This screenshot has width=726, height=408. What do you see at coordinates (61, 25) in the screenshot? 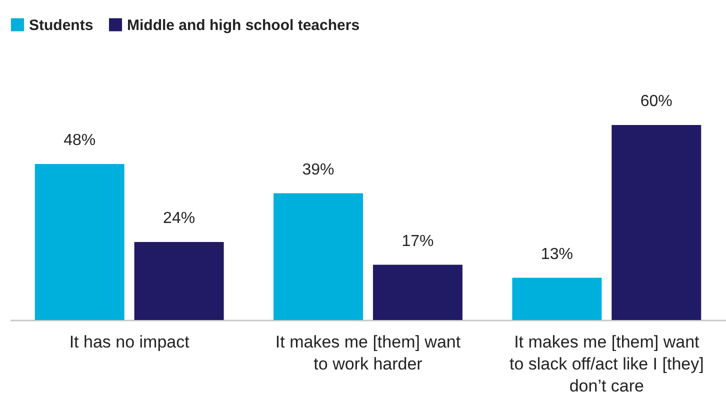
I see `legend-label: Students` at bounding box center [61, 25].